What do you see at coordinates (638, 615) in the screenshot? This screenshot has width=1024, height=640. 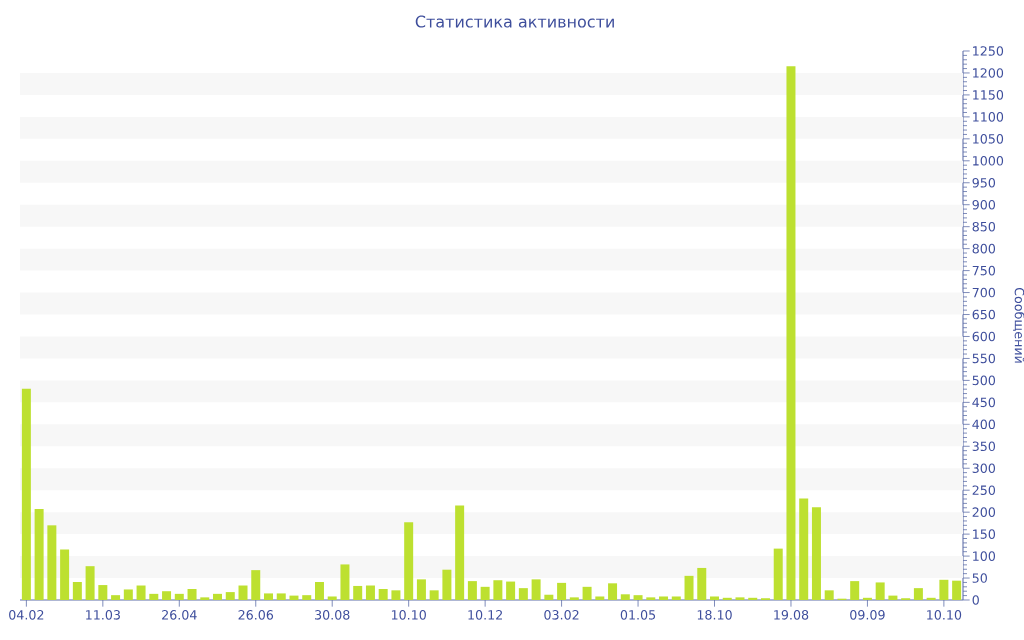 I see `x-tick-label: 01.05` at bounding box center [638, 615].